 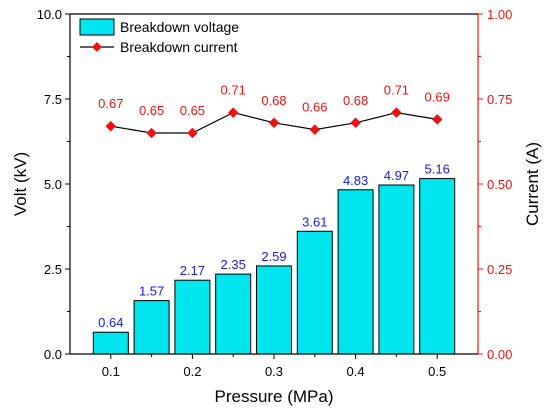 I want to click on line-labels: 0.67 0.65 0.65 0.71 0.68 0.66 0.68 0.71 0.69, so click(x=274, y=100).